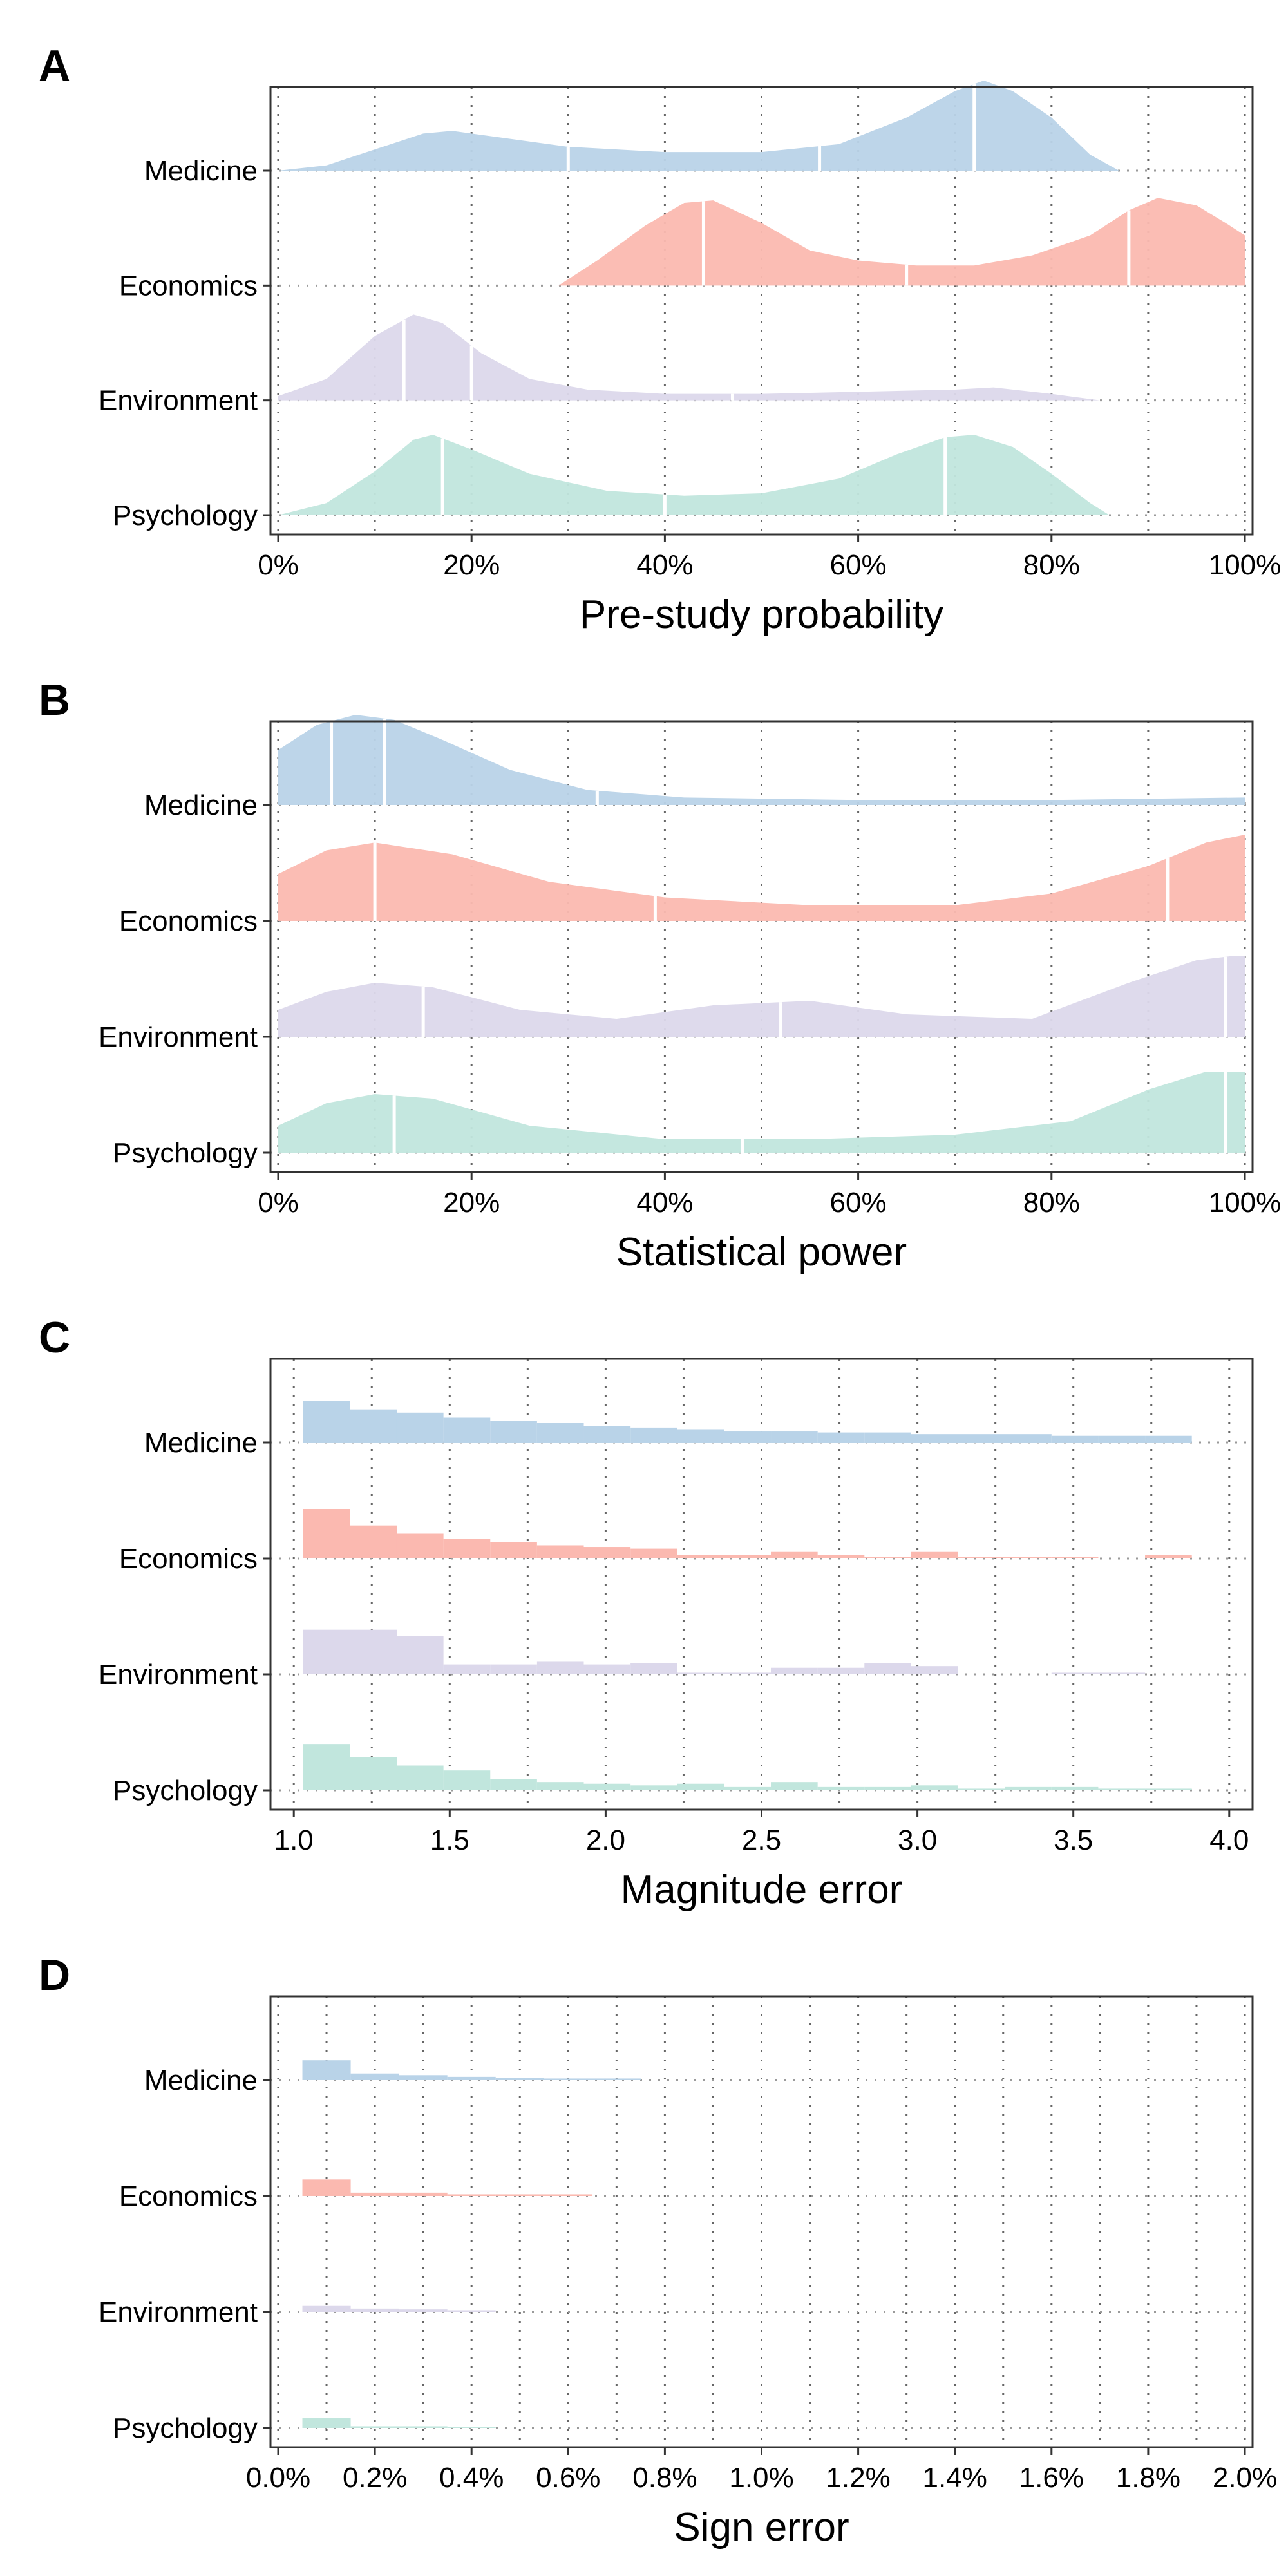 The height and width of the screenshot is (2576, 1288). Describe the element at coordinates (449, 1840) in the screenshot. I see `x-tick-label: 1.5` at that location.